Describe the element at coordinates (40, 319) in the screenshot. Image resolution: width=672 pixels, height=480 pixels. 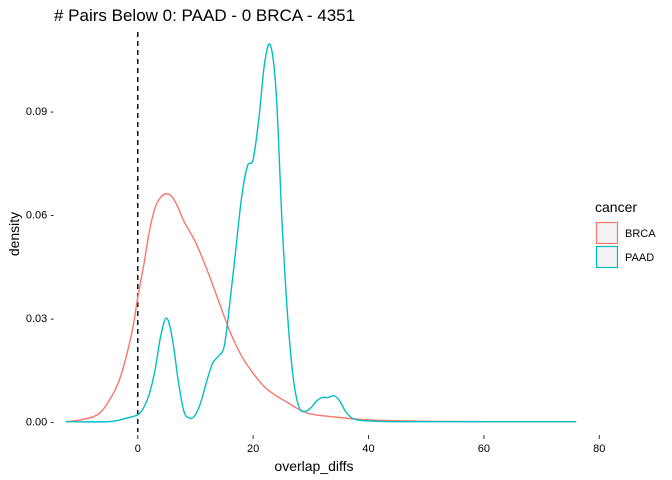
I see `y-tick-label: 0.03 -` at that location.